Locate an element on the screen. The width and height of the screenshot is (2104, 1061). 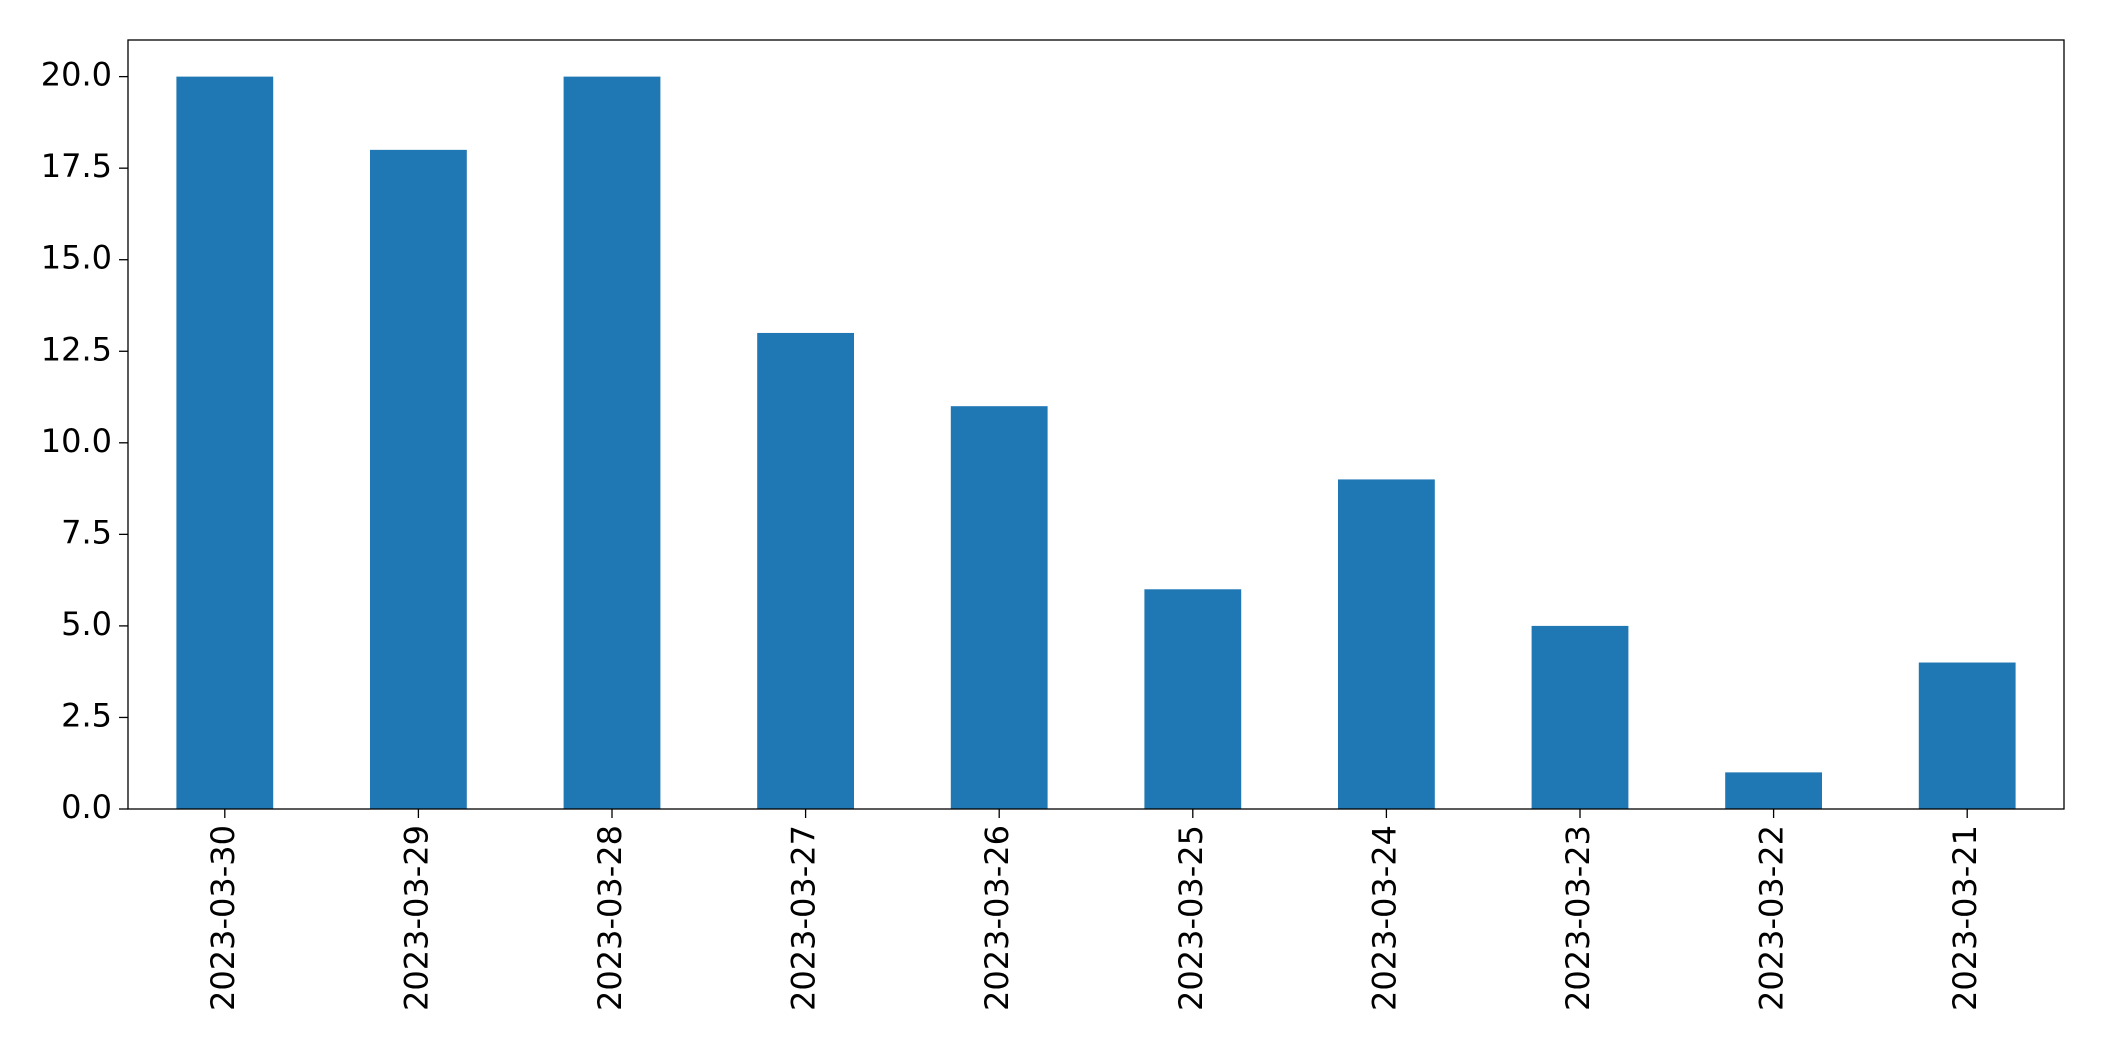
x-tick-label: 2023-03-27 is located at coordinates (804, 918).